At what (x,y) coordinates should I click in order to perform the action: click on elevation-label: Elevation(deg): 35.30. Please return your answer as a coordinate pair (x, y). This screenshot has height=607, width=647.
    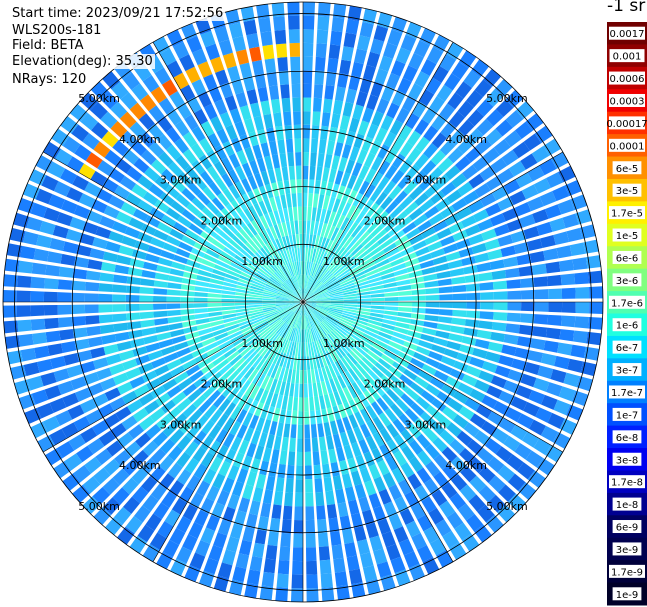
    Looking at the image, I should click on (82, 61).